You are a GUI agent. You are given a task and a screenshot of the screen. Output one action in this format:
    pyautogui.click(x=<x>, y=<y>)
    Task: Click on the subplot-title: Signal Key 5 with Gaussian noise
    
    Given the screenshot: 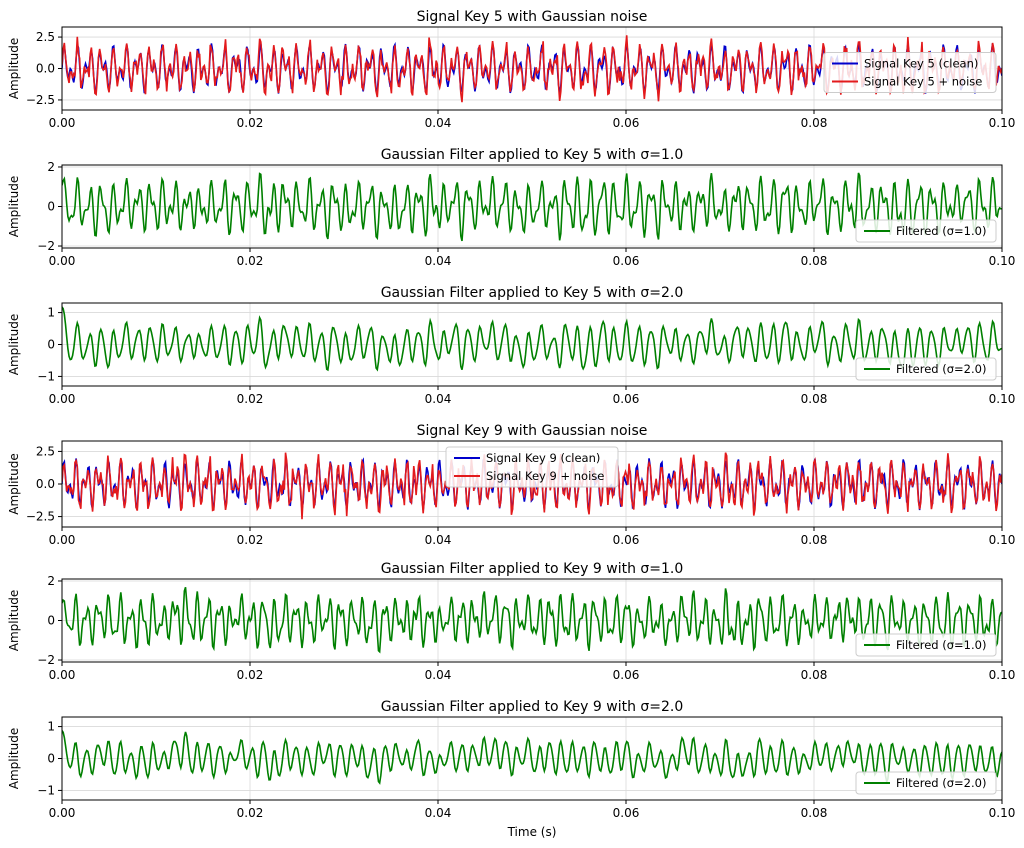 What is the action you would take?
    pyautogui.click(x=532, y=17)
    